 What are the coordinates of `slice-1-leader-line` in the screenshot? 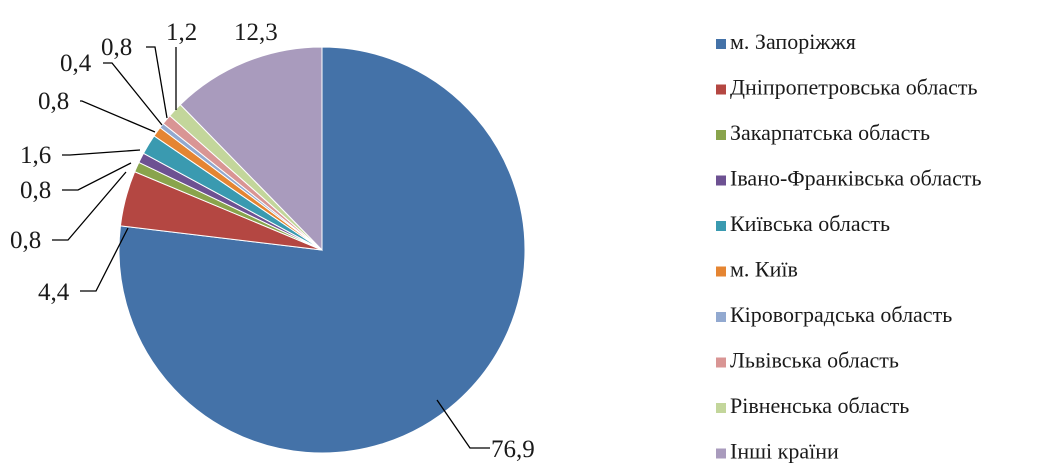 It's located at (463, 424).